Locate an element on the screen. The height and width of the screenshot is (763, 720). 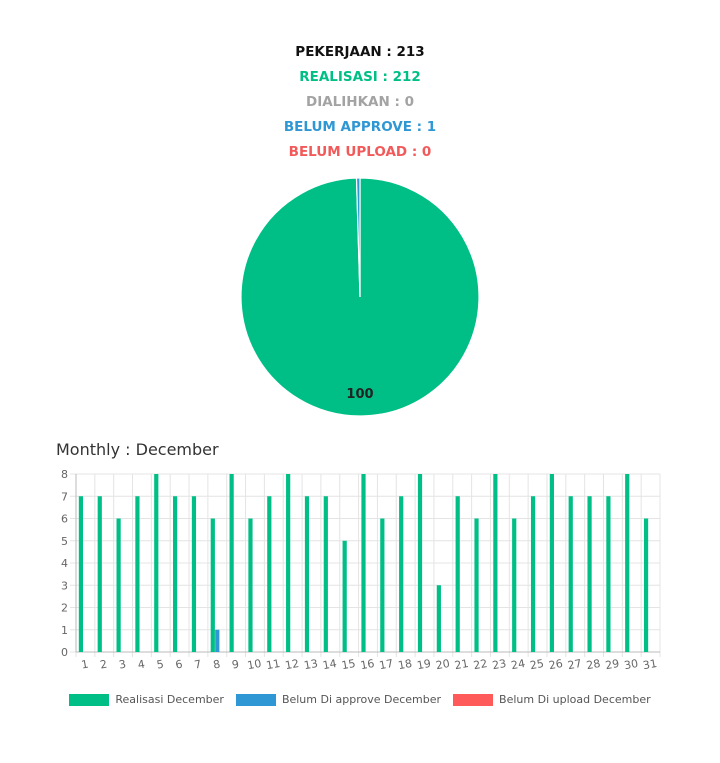
x-tick-label: 31 is located at coordinates (650, 664).